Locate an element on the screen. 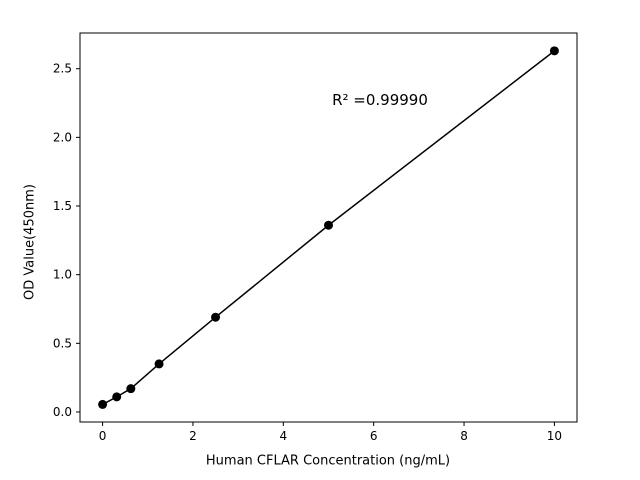 The width and height of the screenshot is (640, 480). r-squared-annotation: R² =0.99990 is located at coordinates (380, 100).